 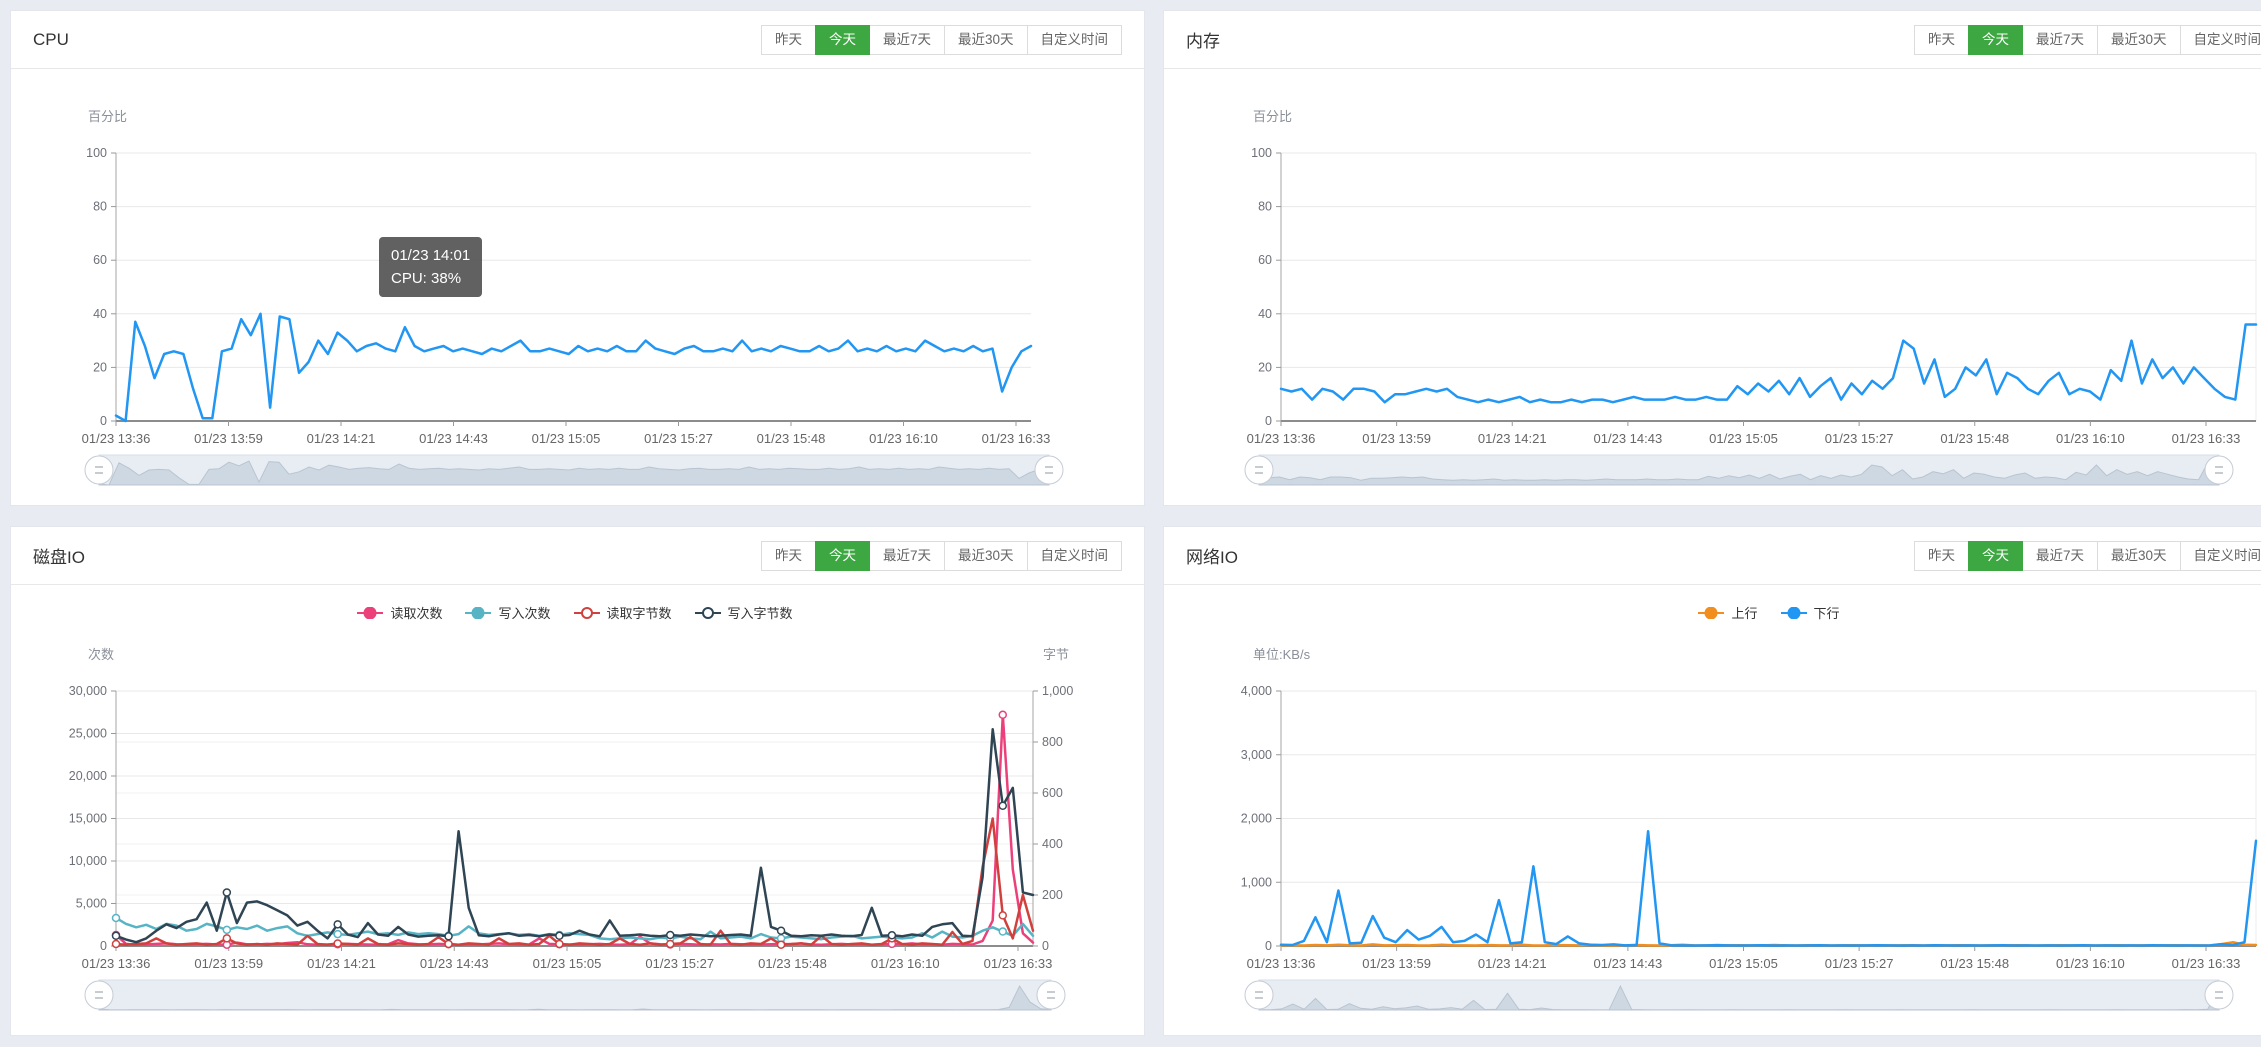 What do you see at coordinates (1052, 895) in the screenshot?
I see `svg-text: 200` at bounding box center [1052, 895].